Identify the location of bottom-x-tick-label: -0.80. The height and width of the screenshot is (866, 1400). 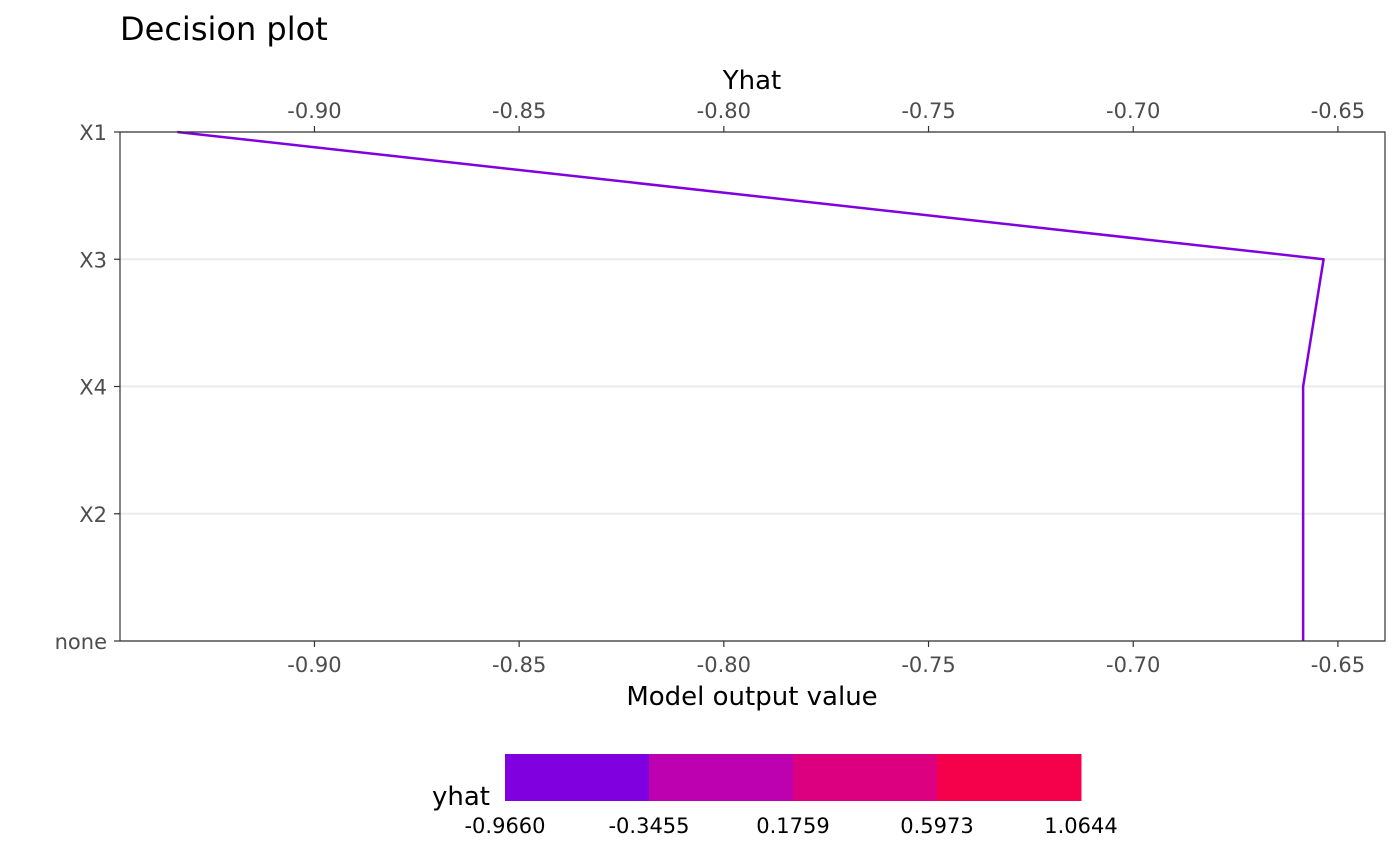
(724, 665).